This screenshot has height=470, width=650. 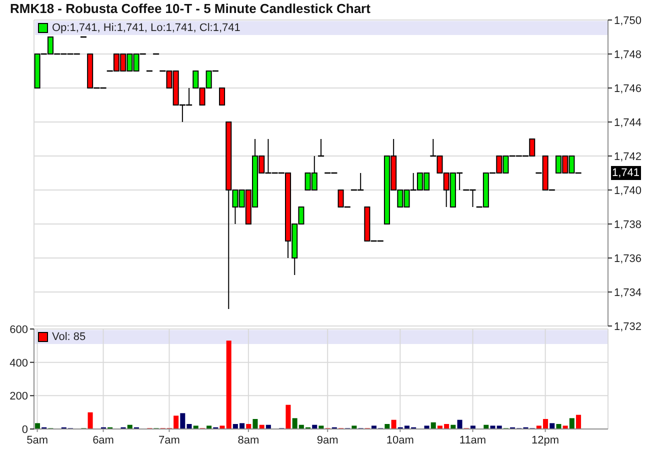 I want to click on annotation: Vol: 85, so click(x=69, y=337).